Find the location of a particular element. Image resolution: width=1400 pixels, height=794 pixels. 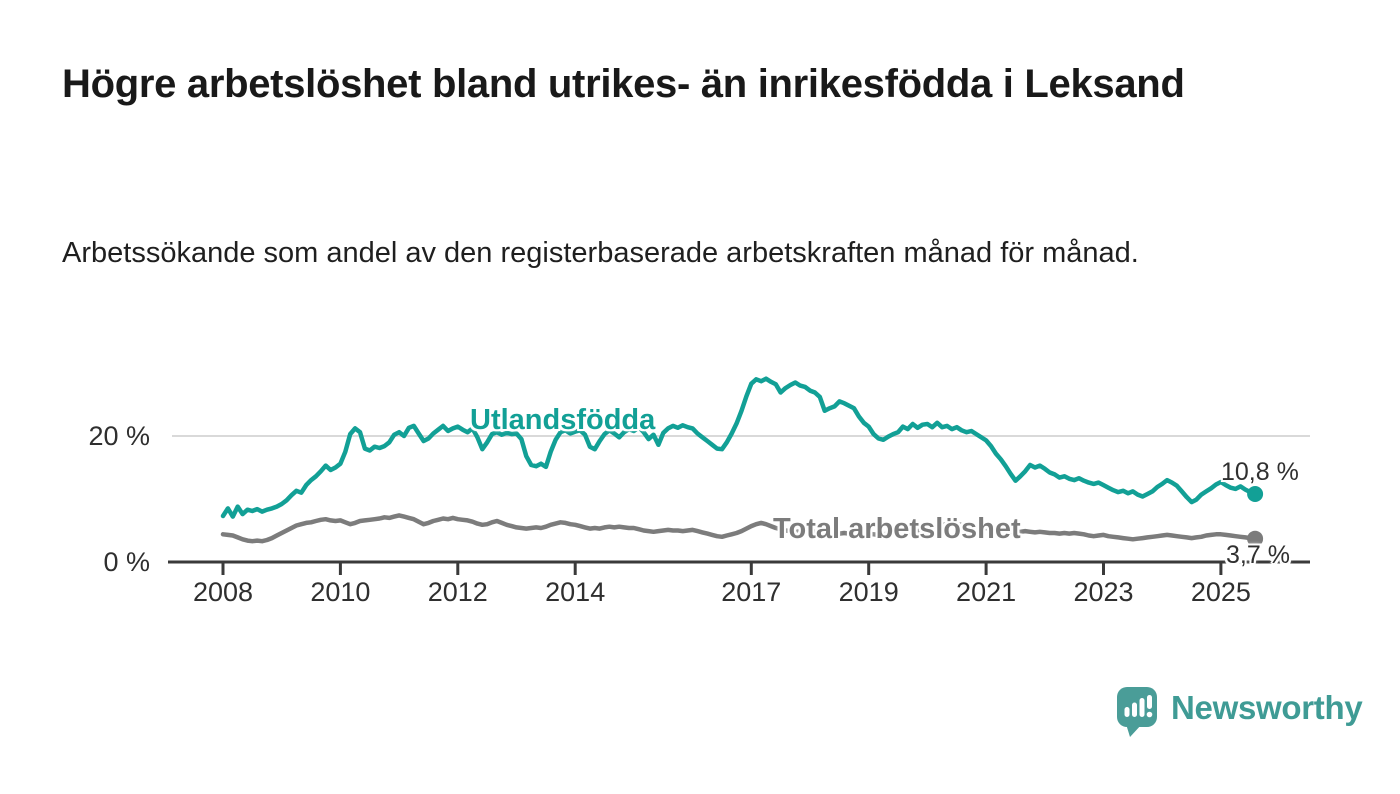

x-axis-label-2019: 2019 is located at coordinates (868, 592).